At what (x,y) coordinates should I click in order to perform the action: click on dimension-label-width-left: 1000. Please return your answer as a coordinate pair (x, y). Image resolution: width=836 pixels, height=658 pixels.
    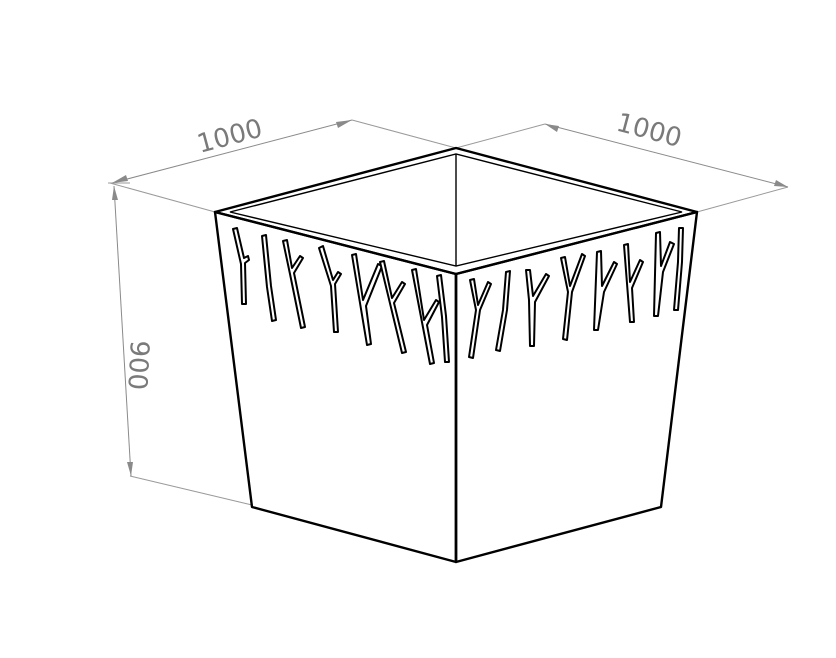
    Looking at the image, I should click on (230, 137).